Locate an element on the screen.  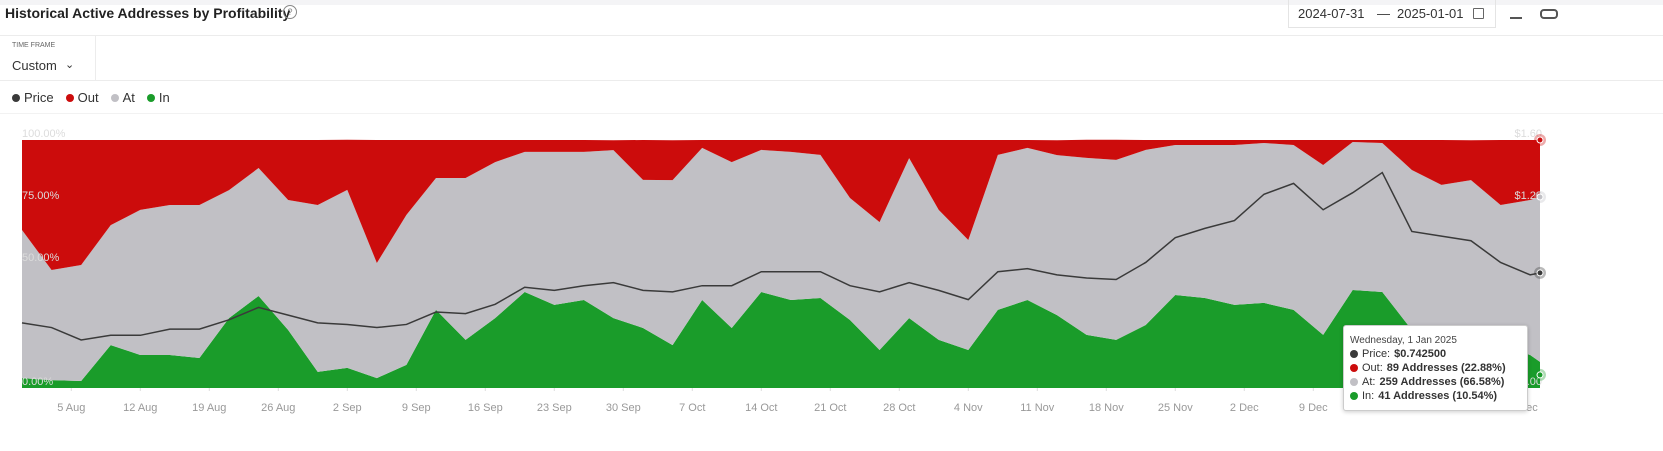
x-tick-label: 18 Nov is located at coordinates (1106, 408).